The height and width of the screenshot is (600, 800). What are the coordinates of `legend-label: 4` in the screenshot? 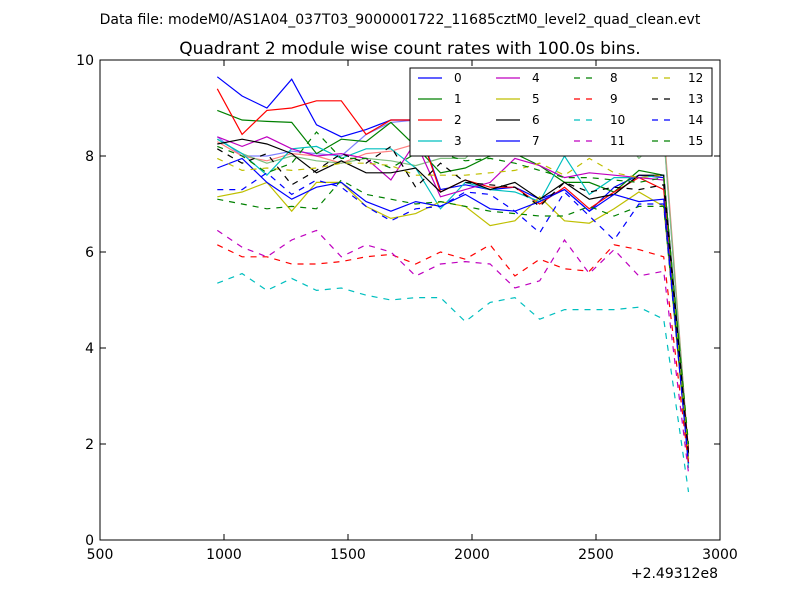 It's located at (536, 78).